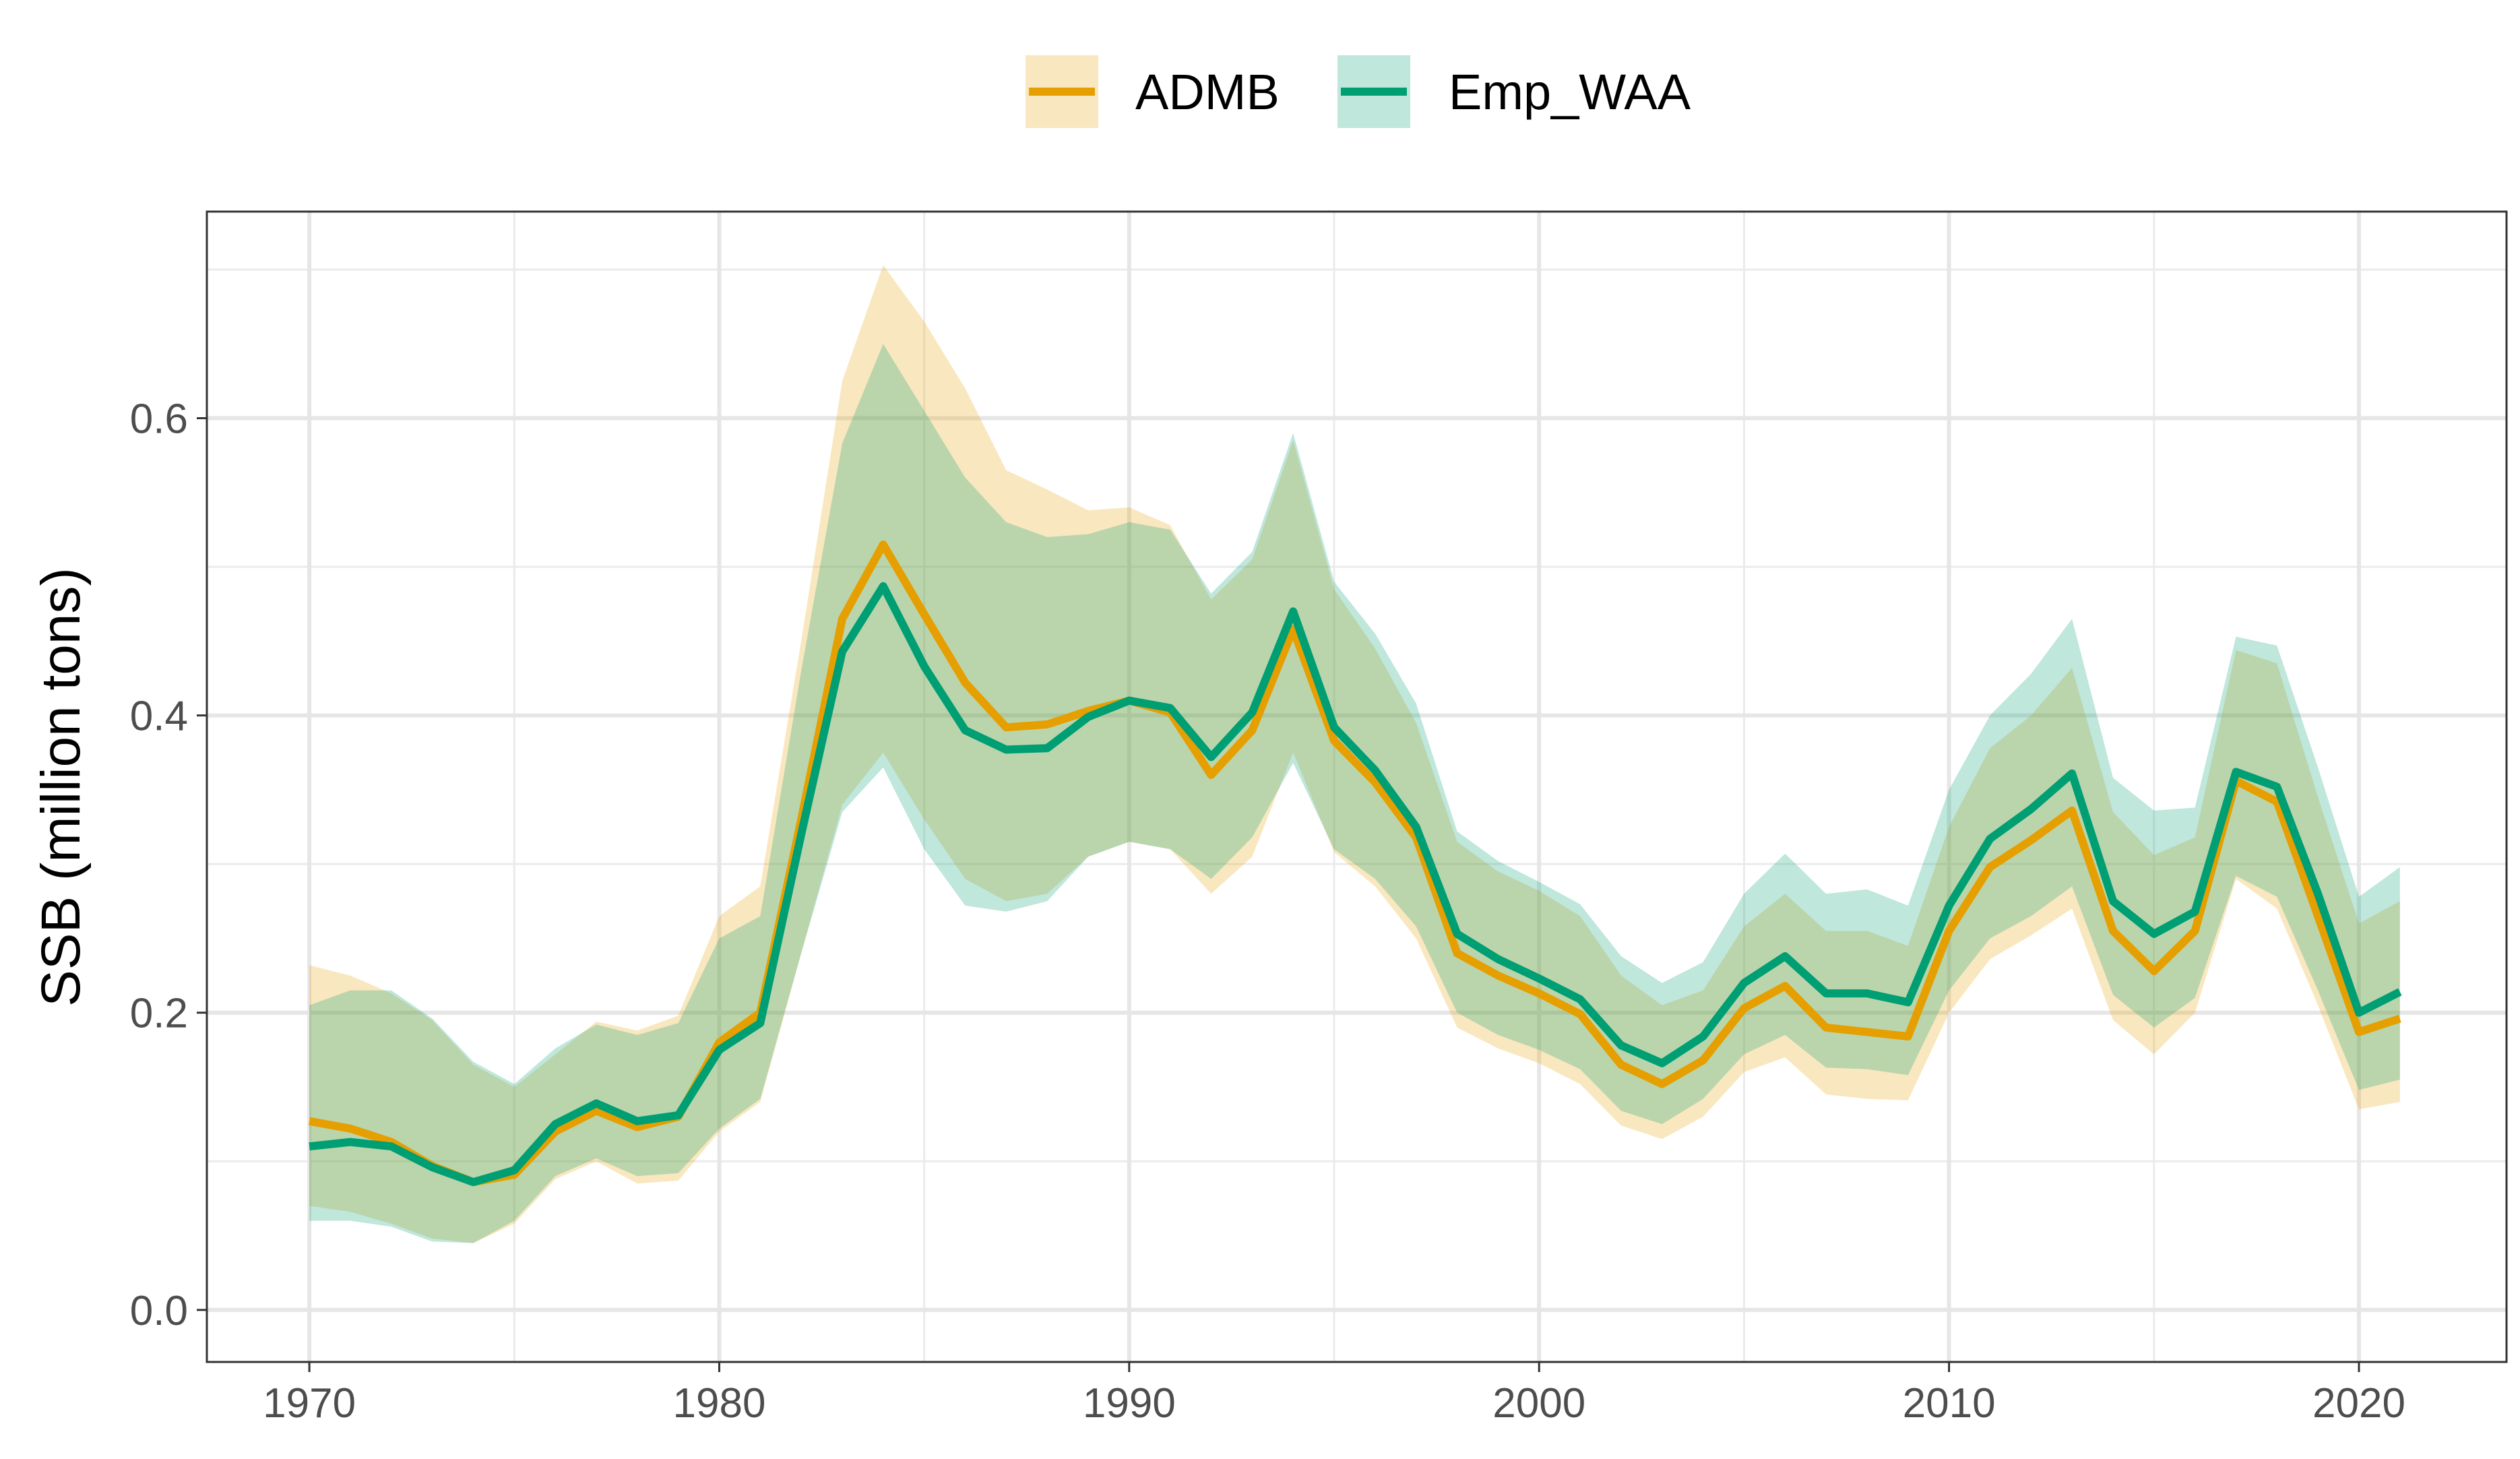 The image size is (2520, 1459). What do you see at coordinates (2358, 1403) in the screenshot?
I see `x-tick-label: 2020` at bounding box center [2358, 1403].